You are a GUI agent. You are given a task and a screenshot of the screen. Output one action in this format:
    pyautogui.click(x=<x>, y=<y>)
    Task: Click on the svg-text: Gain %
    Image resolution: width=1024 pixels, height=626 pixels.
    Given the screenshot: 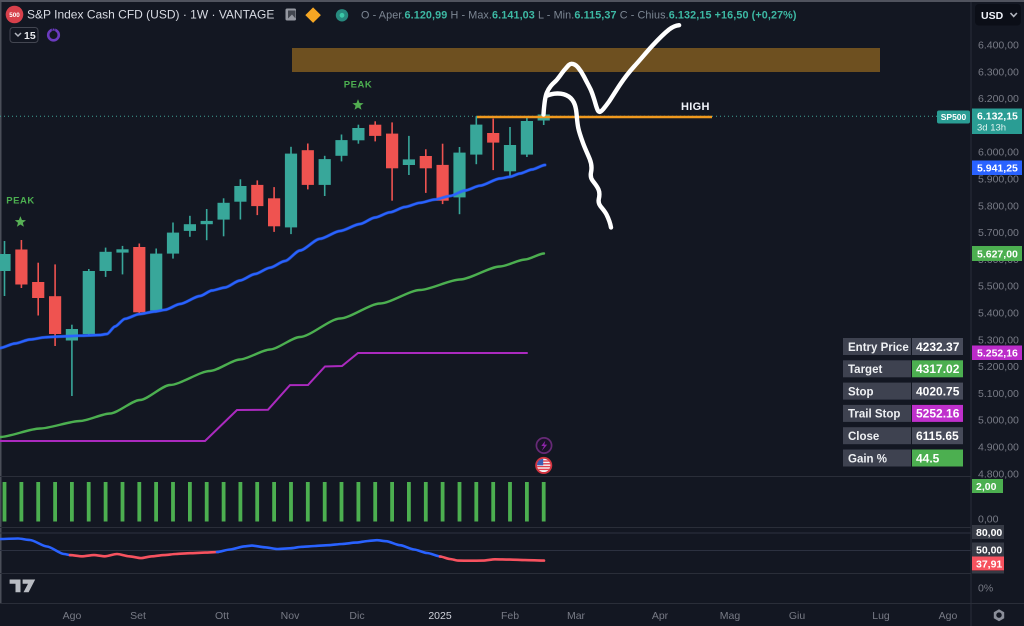 What is the action you would take?
    pyautogui.click(x=867, y=459)
    